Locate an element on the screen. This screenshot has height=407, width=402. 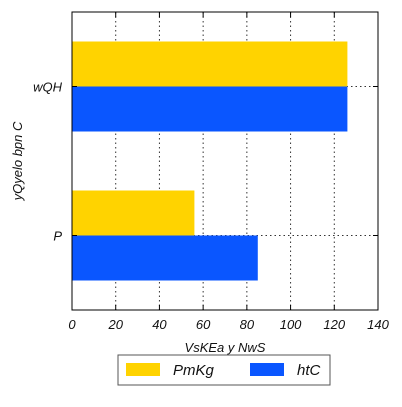
x-tick-label: 20 is located at coordinates (115, 324).